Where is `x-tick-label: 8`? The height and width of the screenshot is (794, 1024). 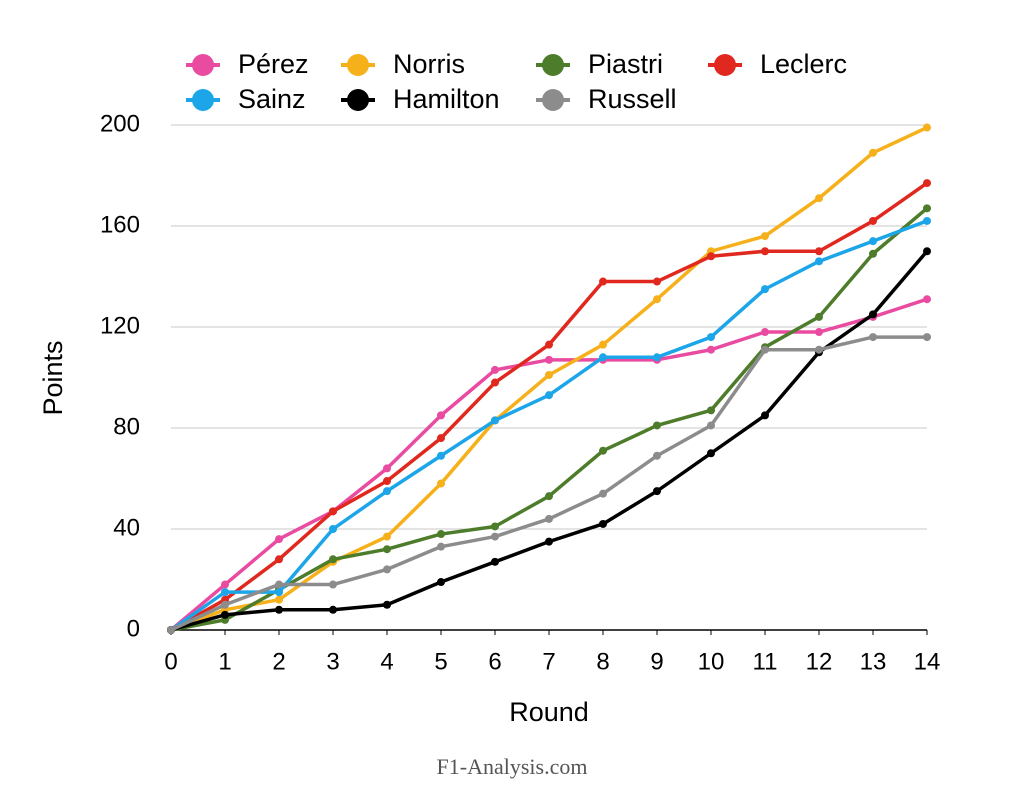
x-tick-label: 8 is located at coordinates (602, 661).